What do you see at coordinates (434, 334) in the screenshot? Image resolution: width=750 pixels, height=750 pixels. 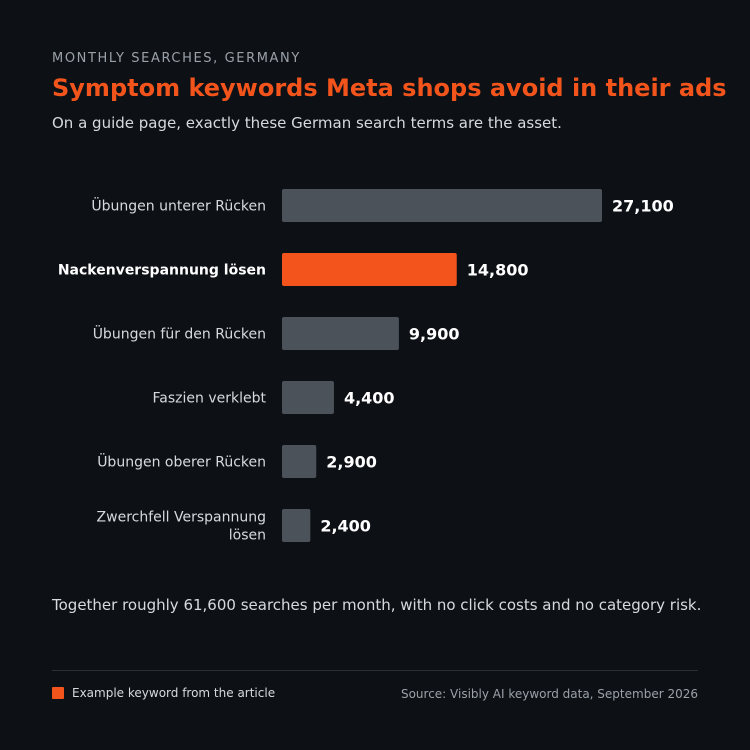 I see `value-label-2: 9,900` at bounding box center [434, 334].